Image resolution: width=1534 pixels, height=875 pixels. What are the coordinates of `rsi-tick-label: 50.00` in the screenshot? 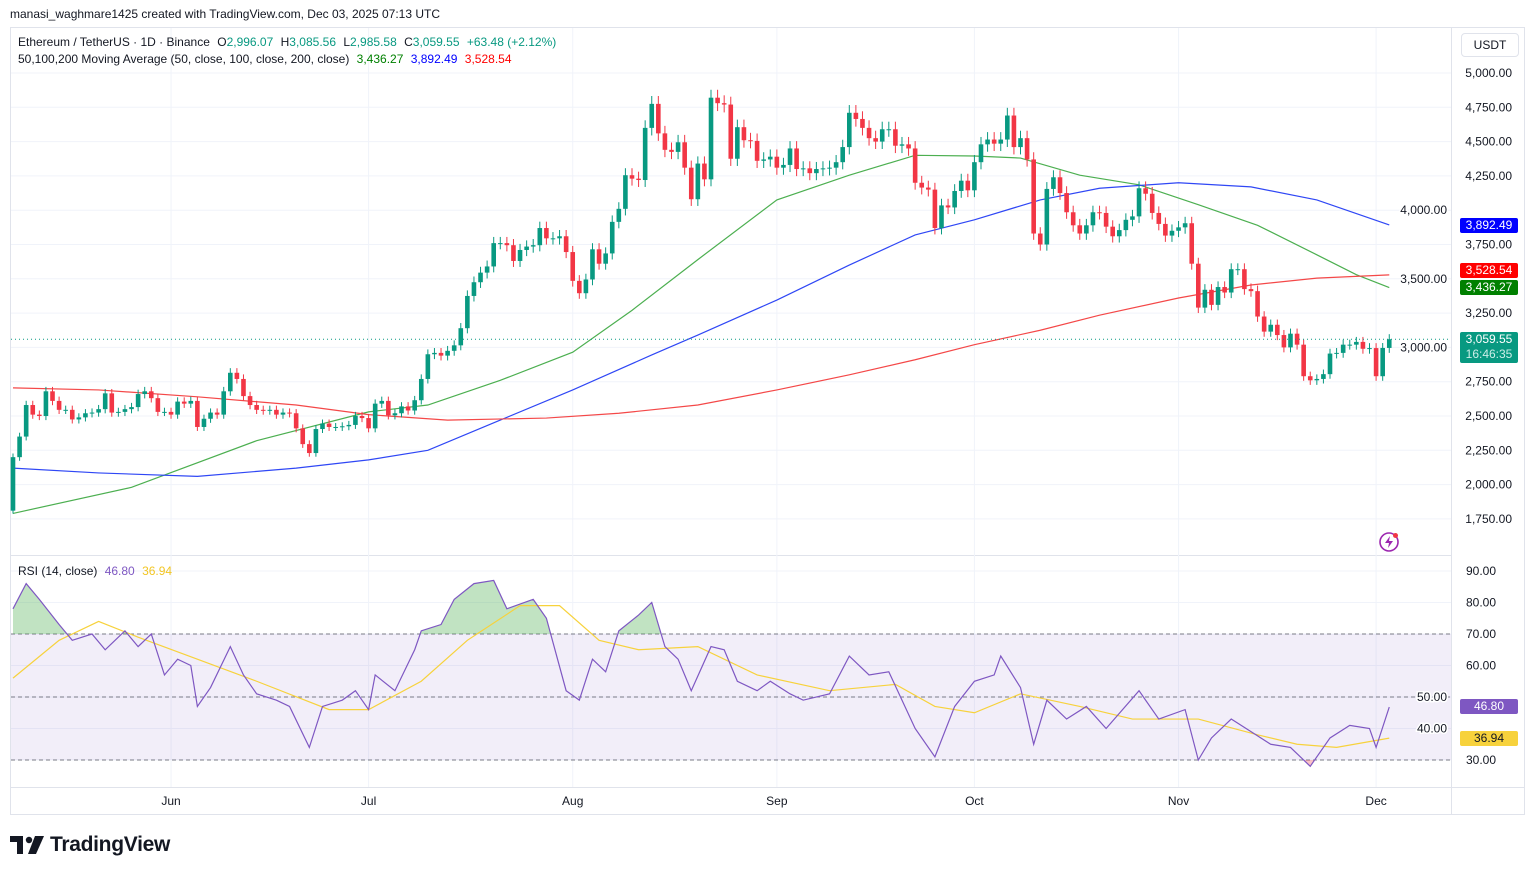 It's located at (1432, 697).